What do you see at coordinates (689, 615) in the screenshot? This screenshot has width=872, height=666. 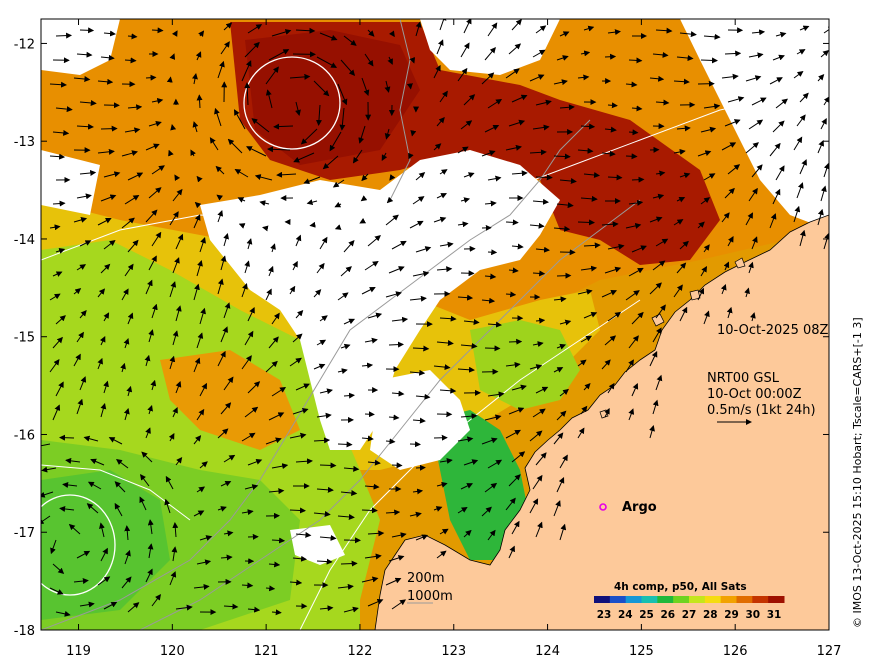 I see `colorbar-tick-label: 27` at bounding box center [689, 615].